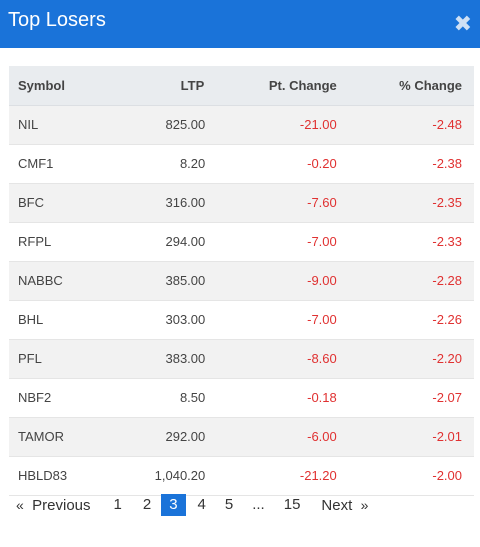 The image size is (480, 547). I want to click on cell-ltp: 303.00, so click(163, 320).